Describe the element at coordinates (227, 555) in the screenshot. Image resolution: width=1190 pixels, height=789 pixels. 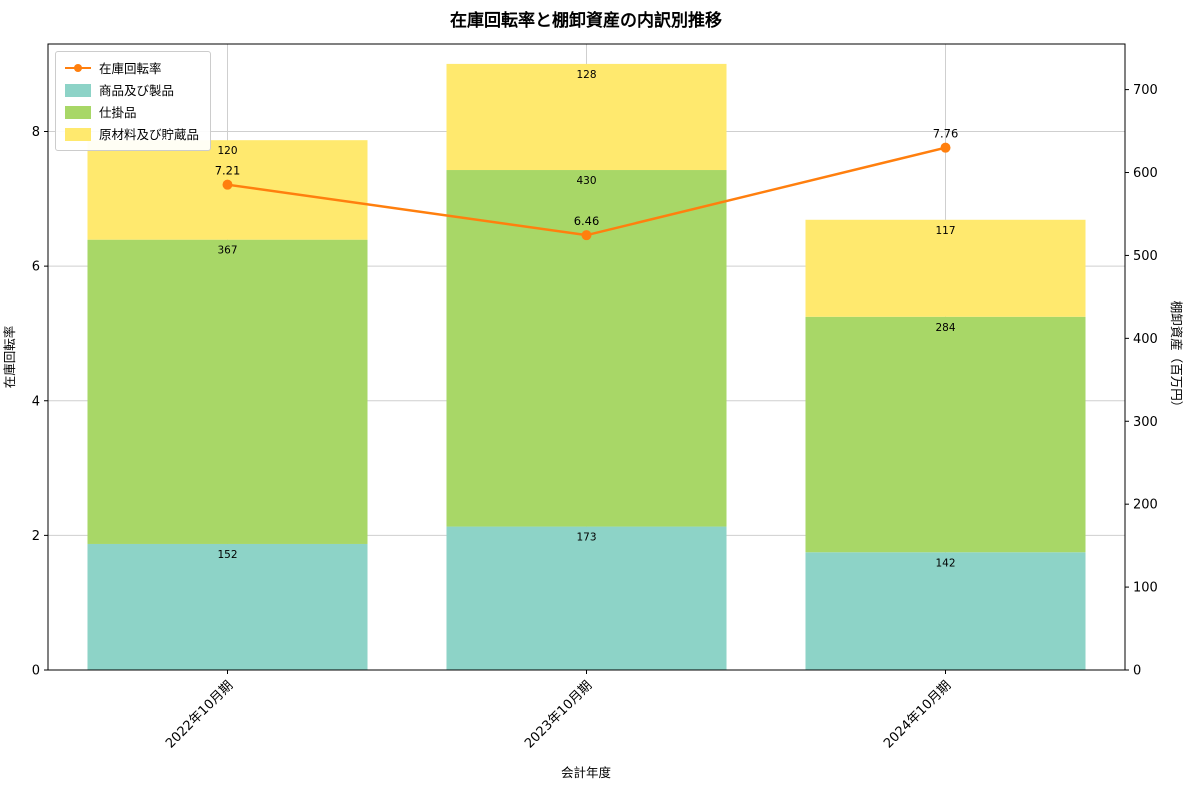
I see `bar-value-label: 152` at that location.